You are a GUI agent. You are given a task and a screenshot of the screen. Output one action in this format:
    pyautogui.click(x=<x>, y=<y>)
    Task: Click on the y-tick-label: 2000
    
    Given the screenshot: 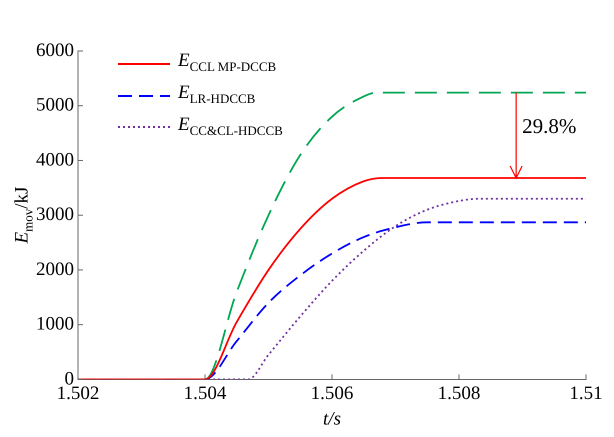 What is the action you would take?
    pyautogui.click(x=55, y=269)
    